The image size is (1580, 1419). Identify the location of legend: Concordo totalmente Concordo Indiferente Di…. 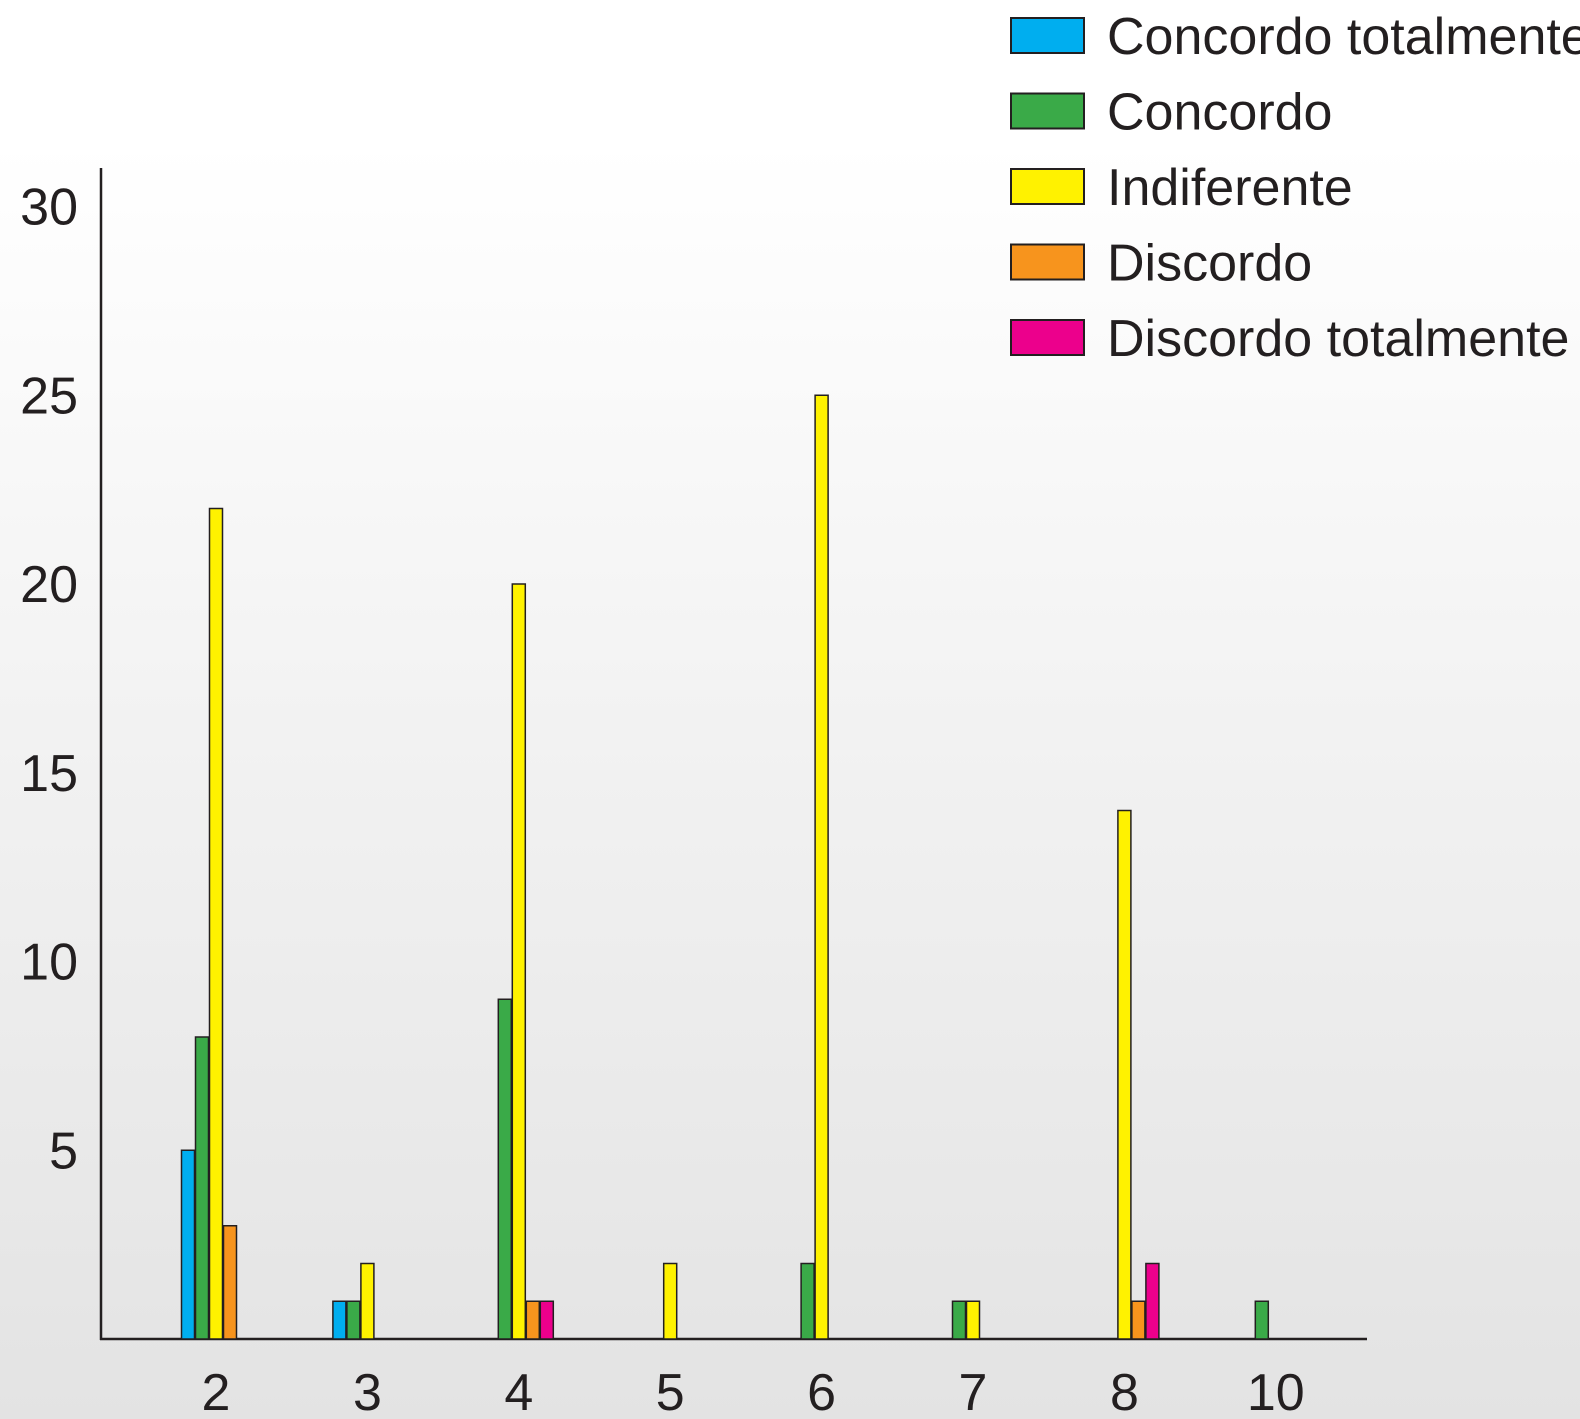
(1295, 188).